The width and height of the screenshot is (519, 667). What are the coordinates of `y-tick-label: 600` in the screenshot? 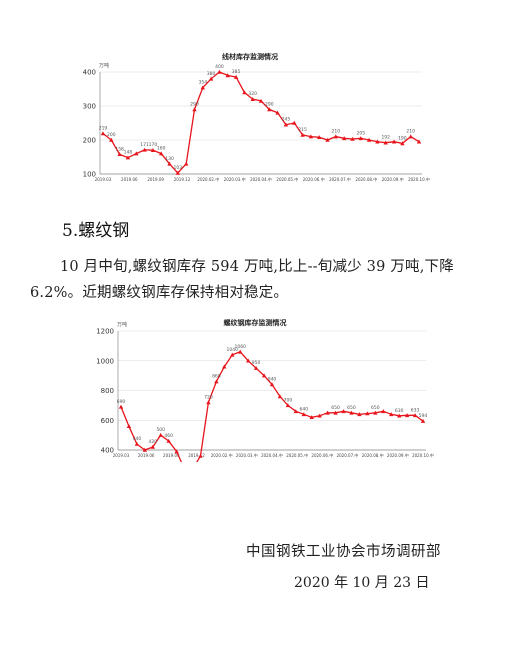 It's located at (107, 421).